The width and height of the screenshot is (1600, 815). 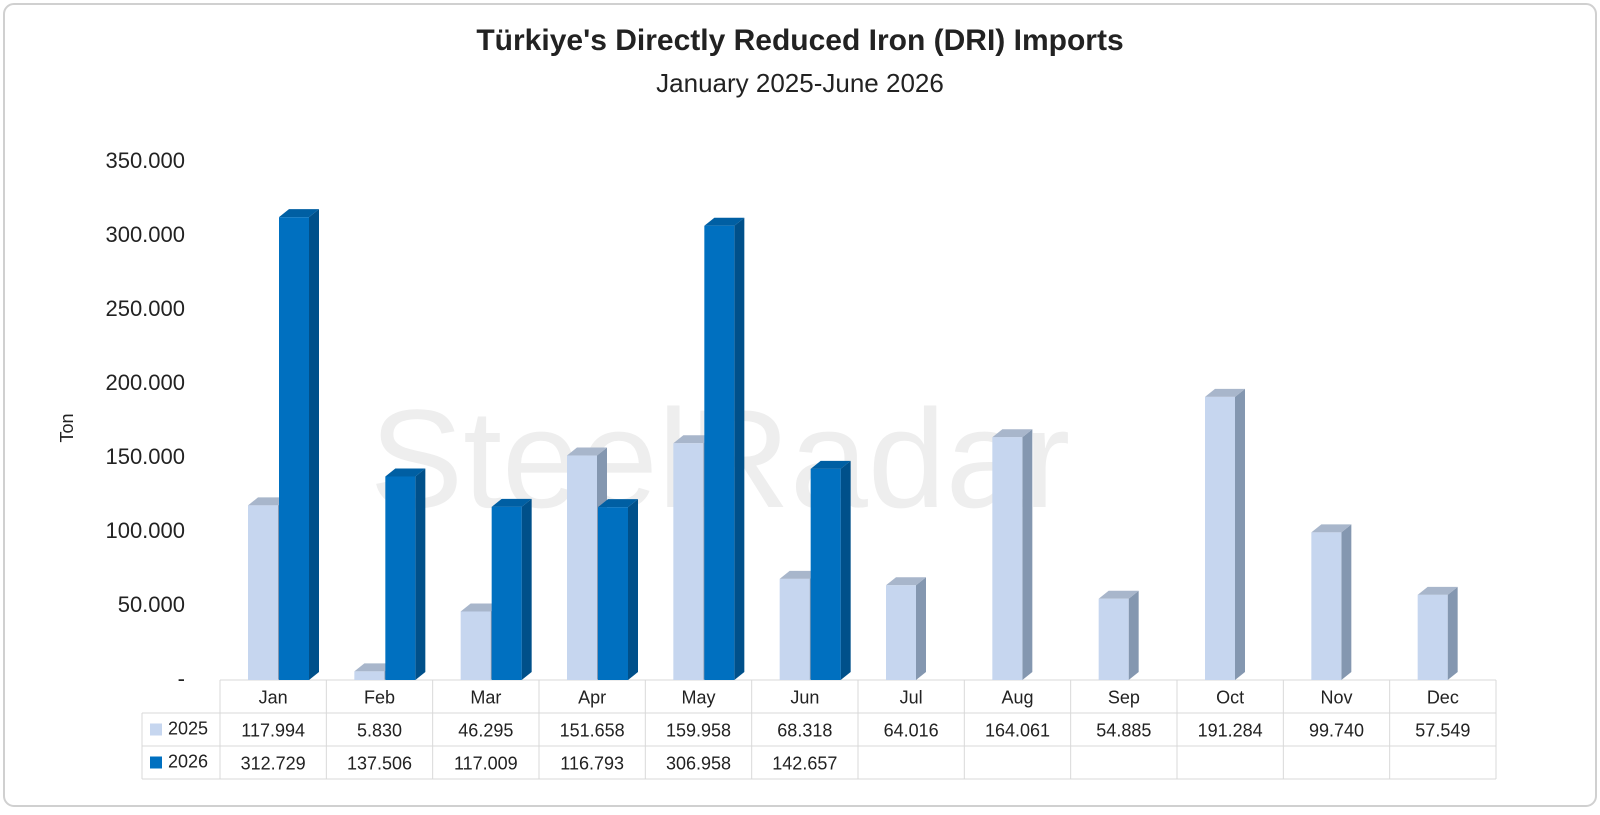 I want to click on data-table-value: 5.830, so click(x=379, y=730).